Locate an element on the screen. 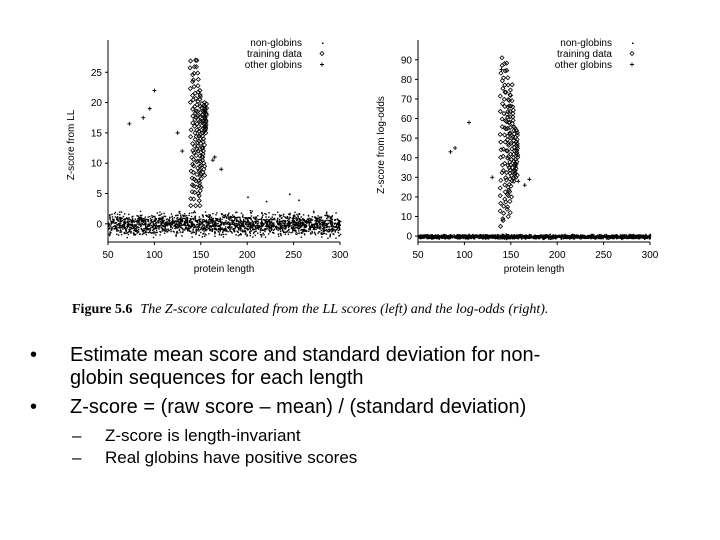  x-tick-label: 150 is located at coordinates (200, 255).